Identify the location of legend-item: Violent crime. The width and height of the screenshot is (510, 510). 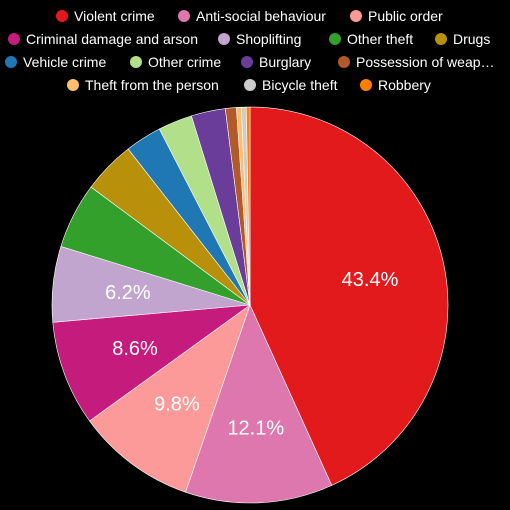
(105, 16).